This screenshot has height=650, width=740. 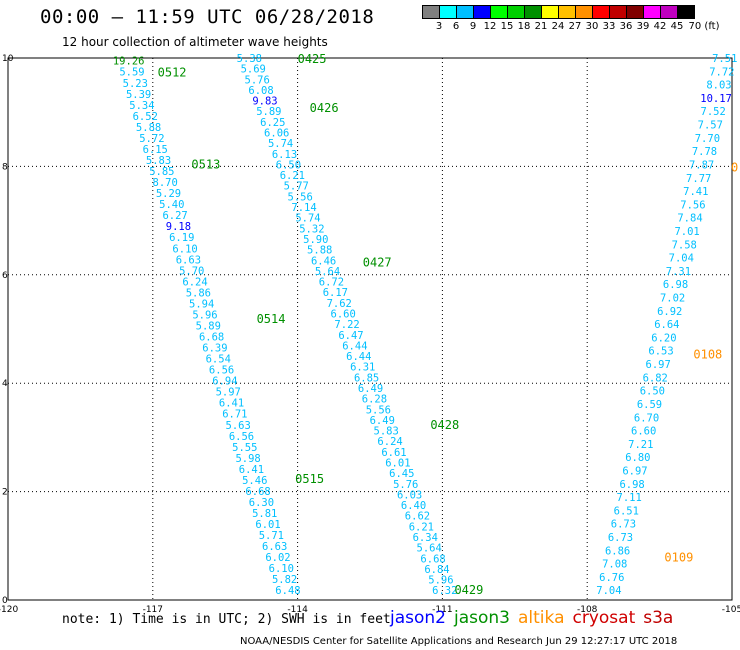 I want to click on swh-value: 5.69, so click(x=253, y=70).